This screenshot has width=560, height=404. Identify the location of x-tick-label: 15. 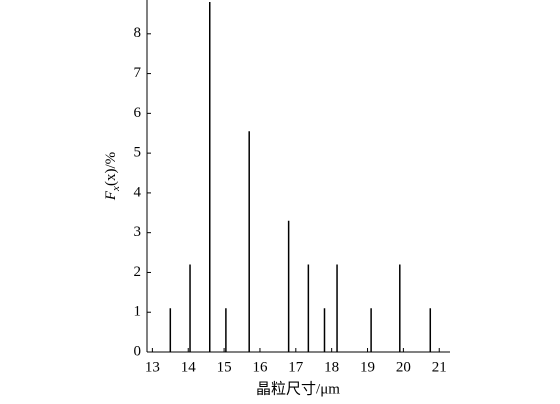
(224, 367).